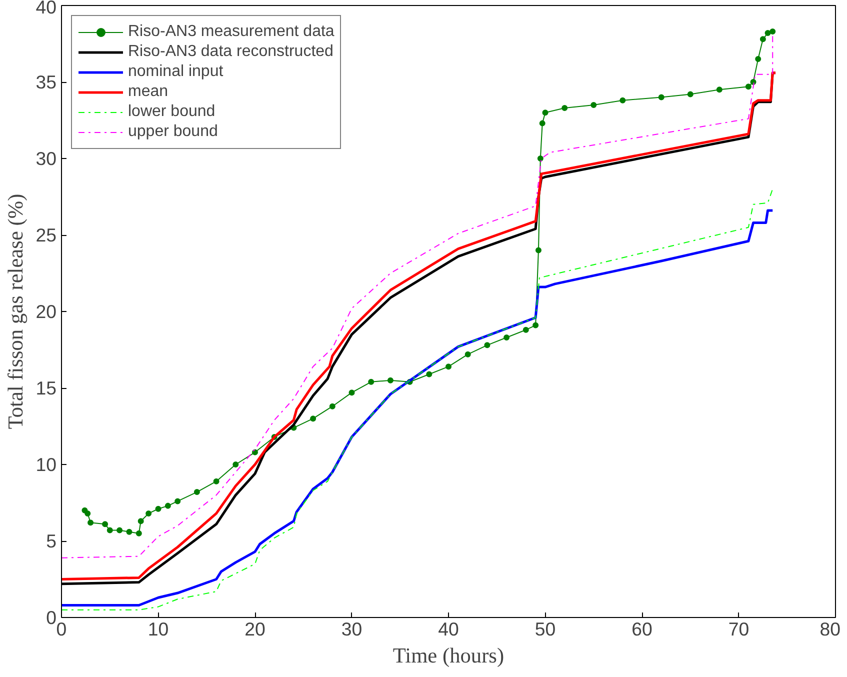  I want to click on y-tick-label: 15, so click(46, 388).